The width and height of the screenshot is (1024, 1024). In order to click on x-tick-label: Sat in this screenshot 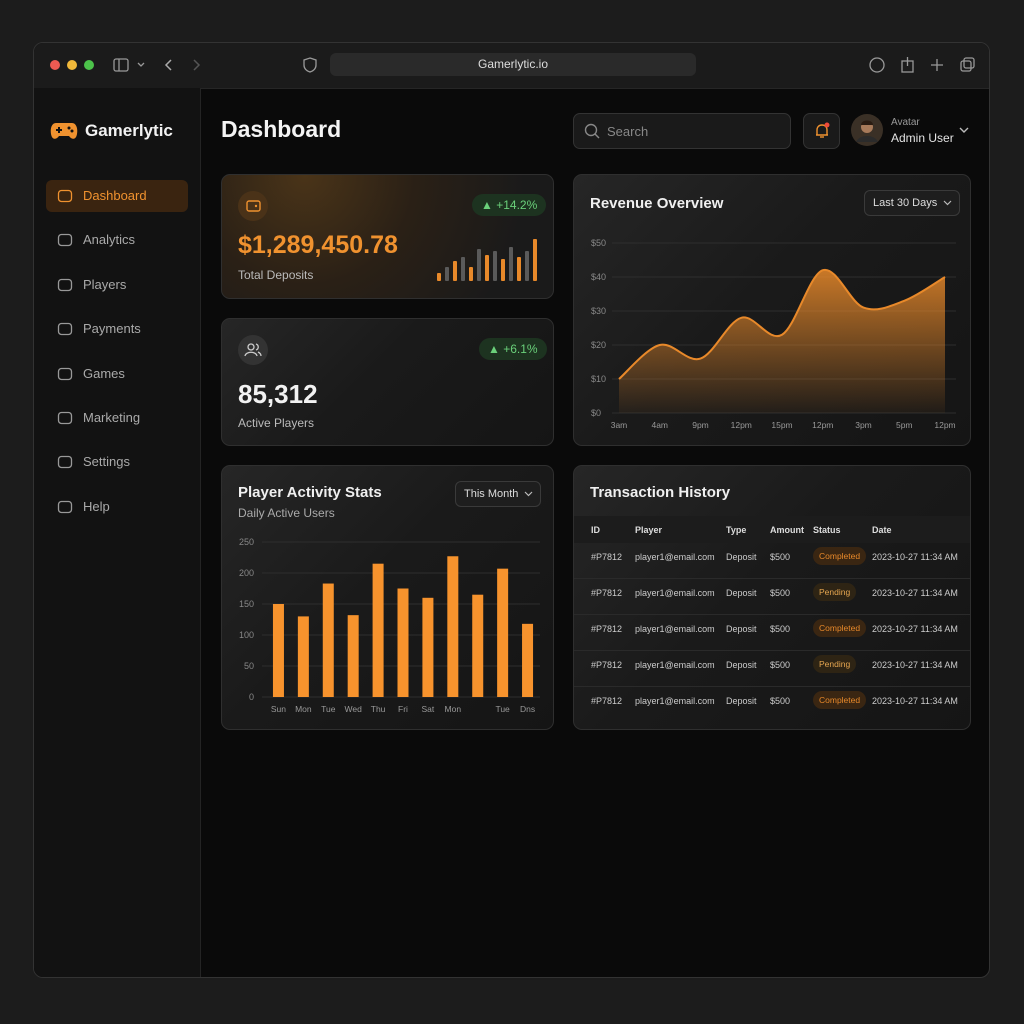, I will do `click(428, 709)`.